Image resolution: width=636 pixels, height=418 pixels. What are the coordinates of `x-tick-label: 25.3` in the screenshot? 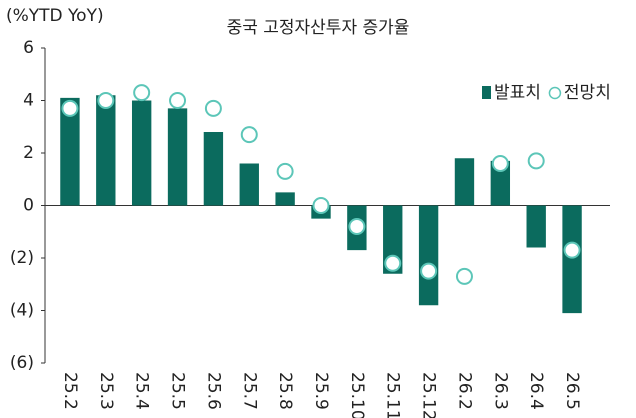 It's located at (106, 391).